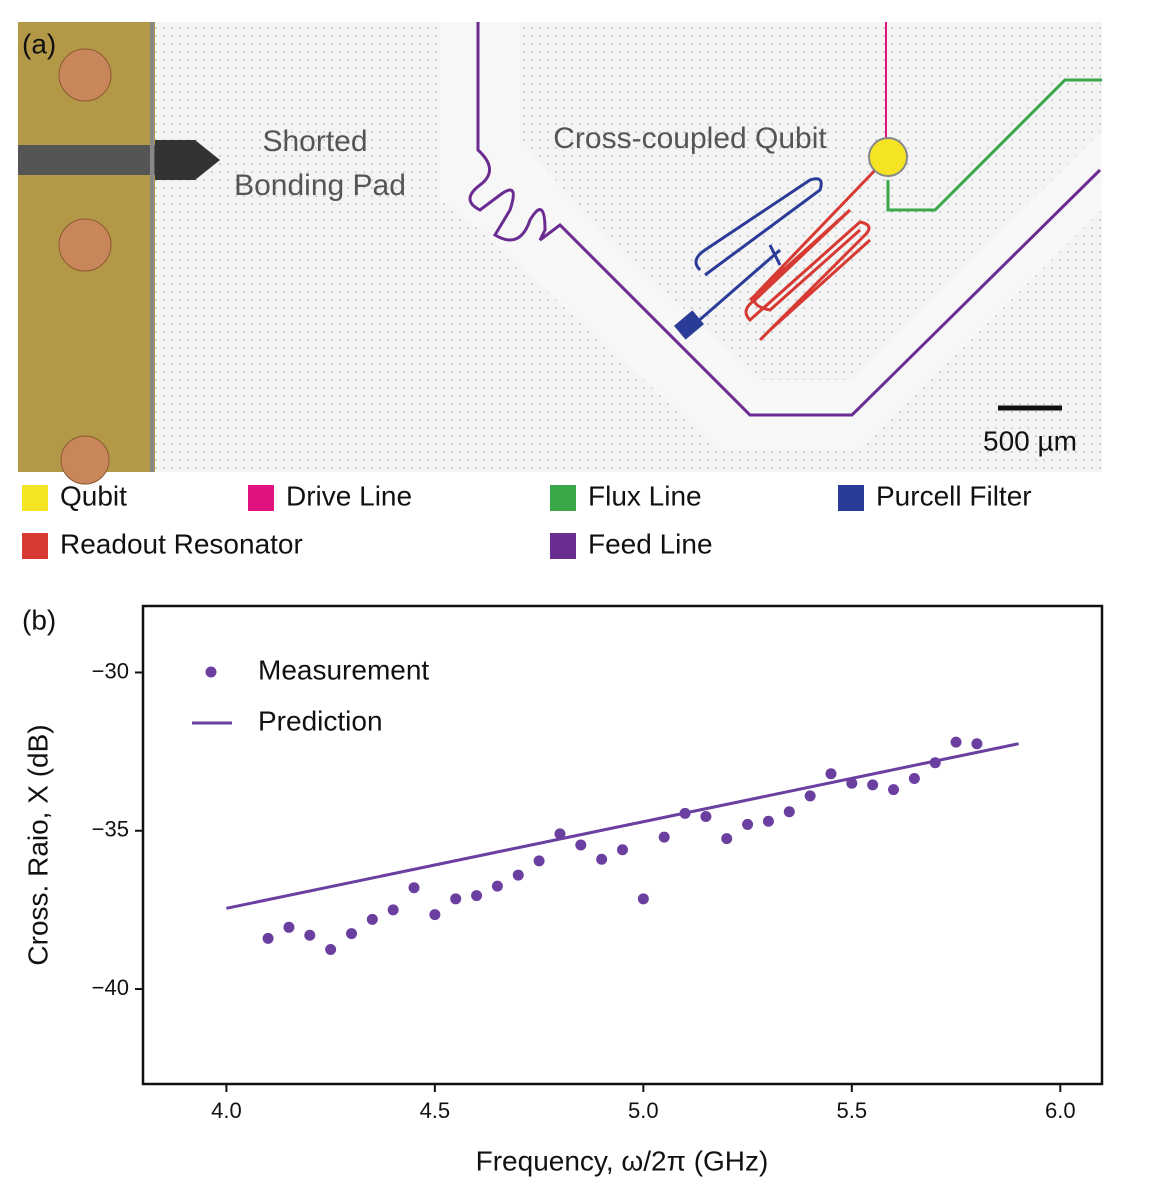 Image resolution: width=1149 pixels, height=1200 pixels. Describe the element at coordinates (226, 1110) in the screenshot. I see `x-tick-label: 4.0` at that location.